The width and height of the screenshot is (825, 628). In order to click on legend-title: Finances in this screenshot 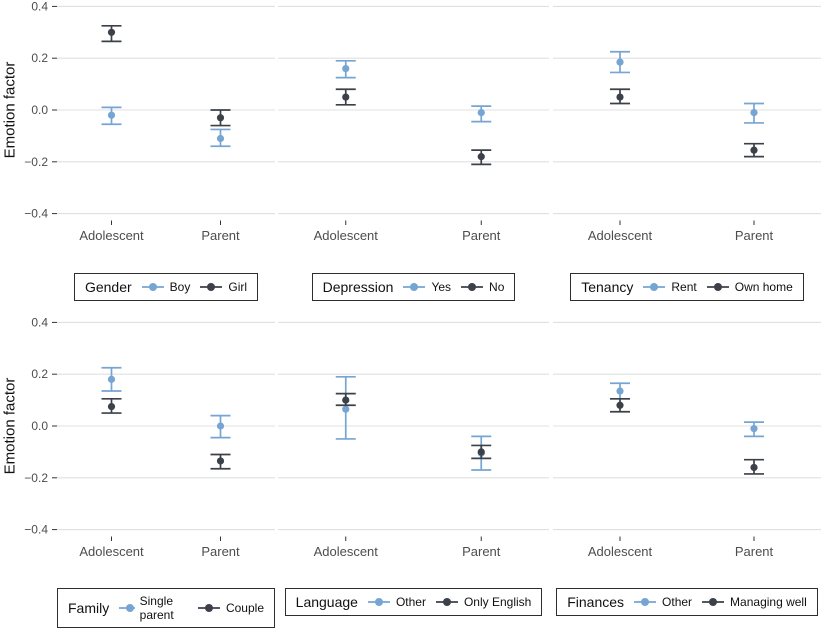, I will do `click(596, 602)`.